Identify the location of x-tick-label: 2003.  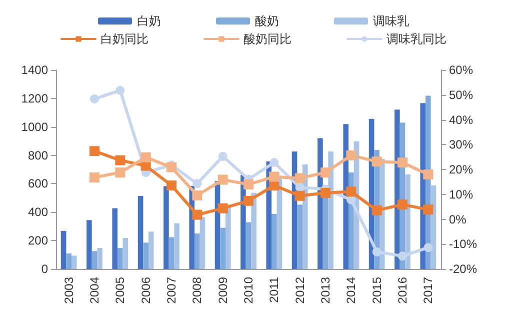
(69, 290).